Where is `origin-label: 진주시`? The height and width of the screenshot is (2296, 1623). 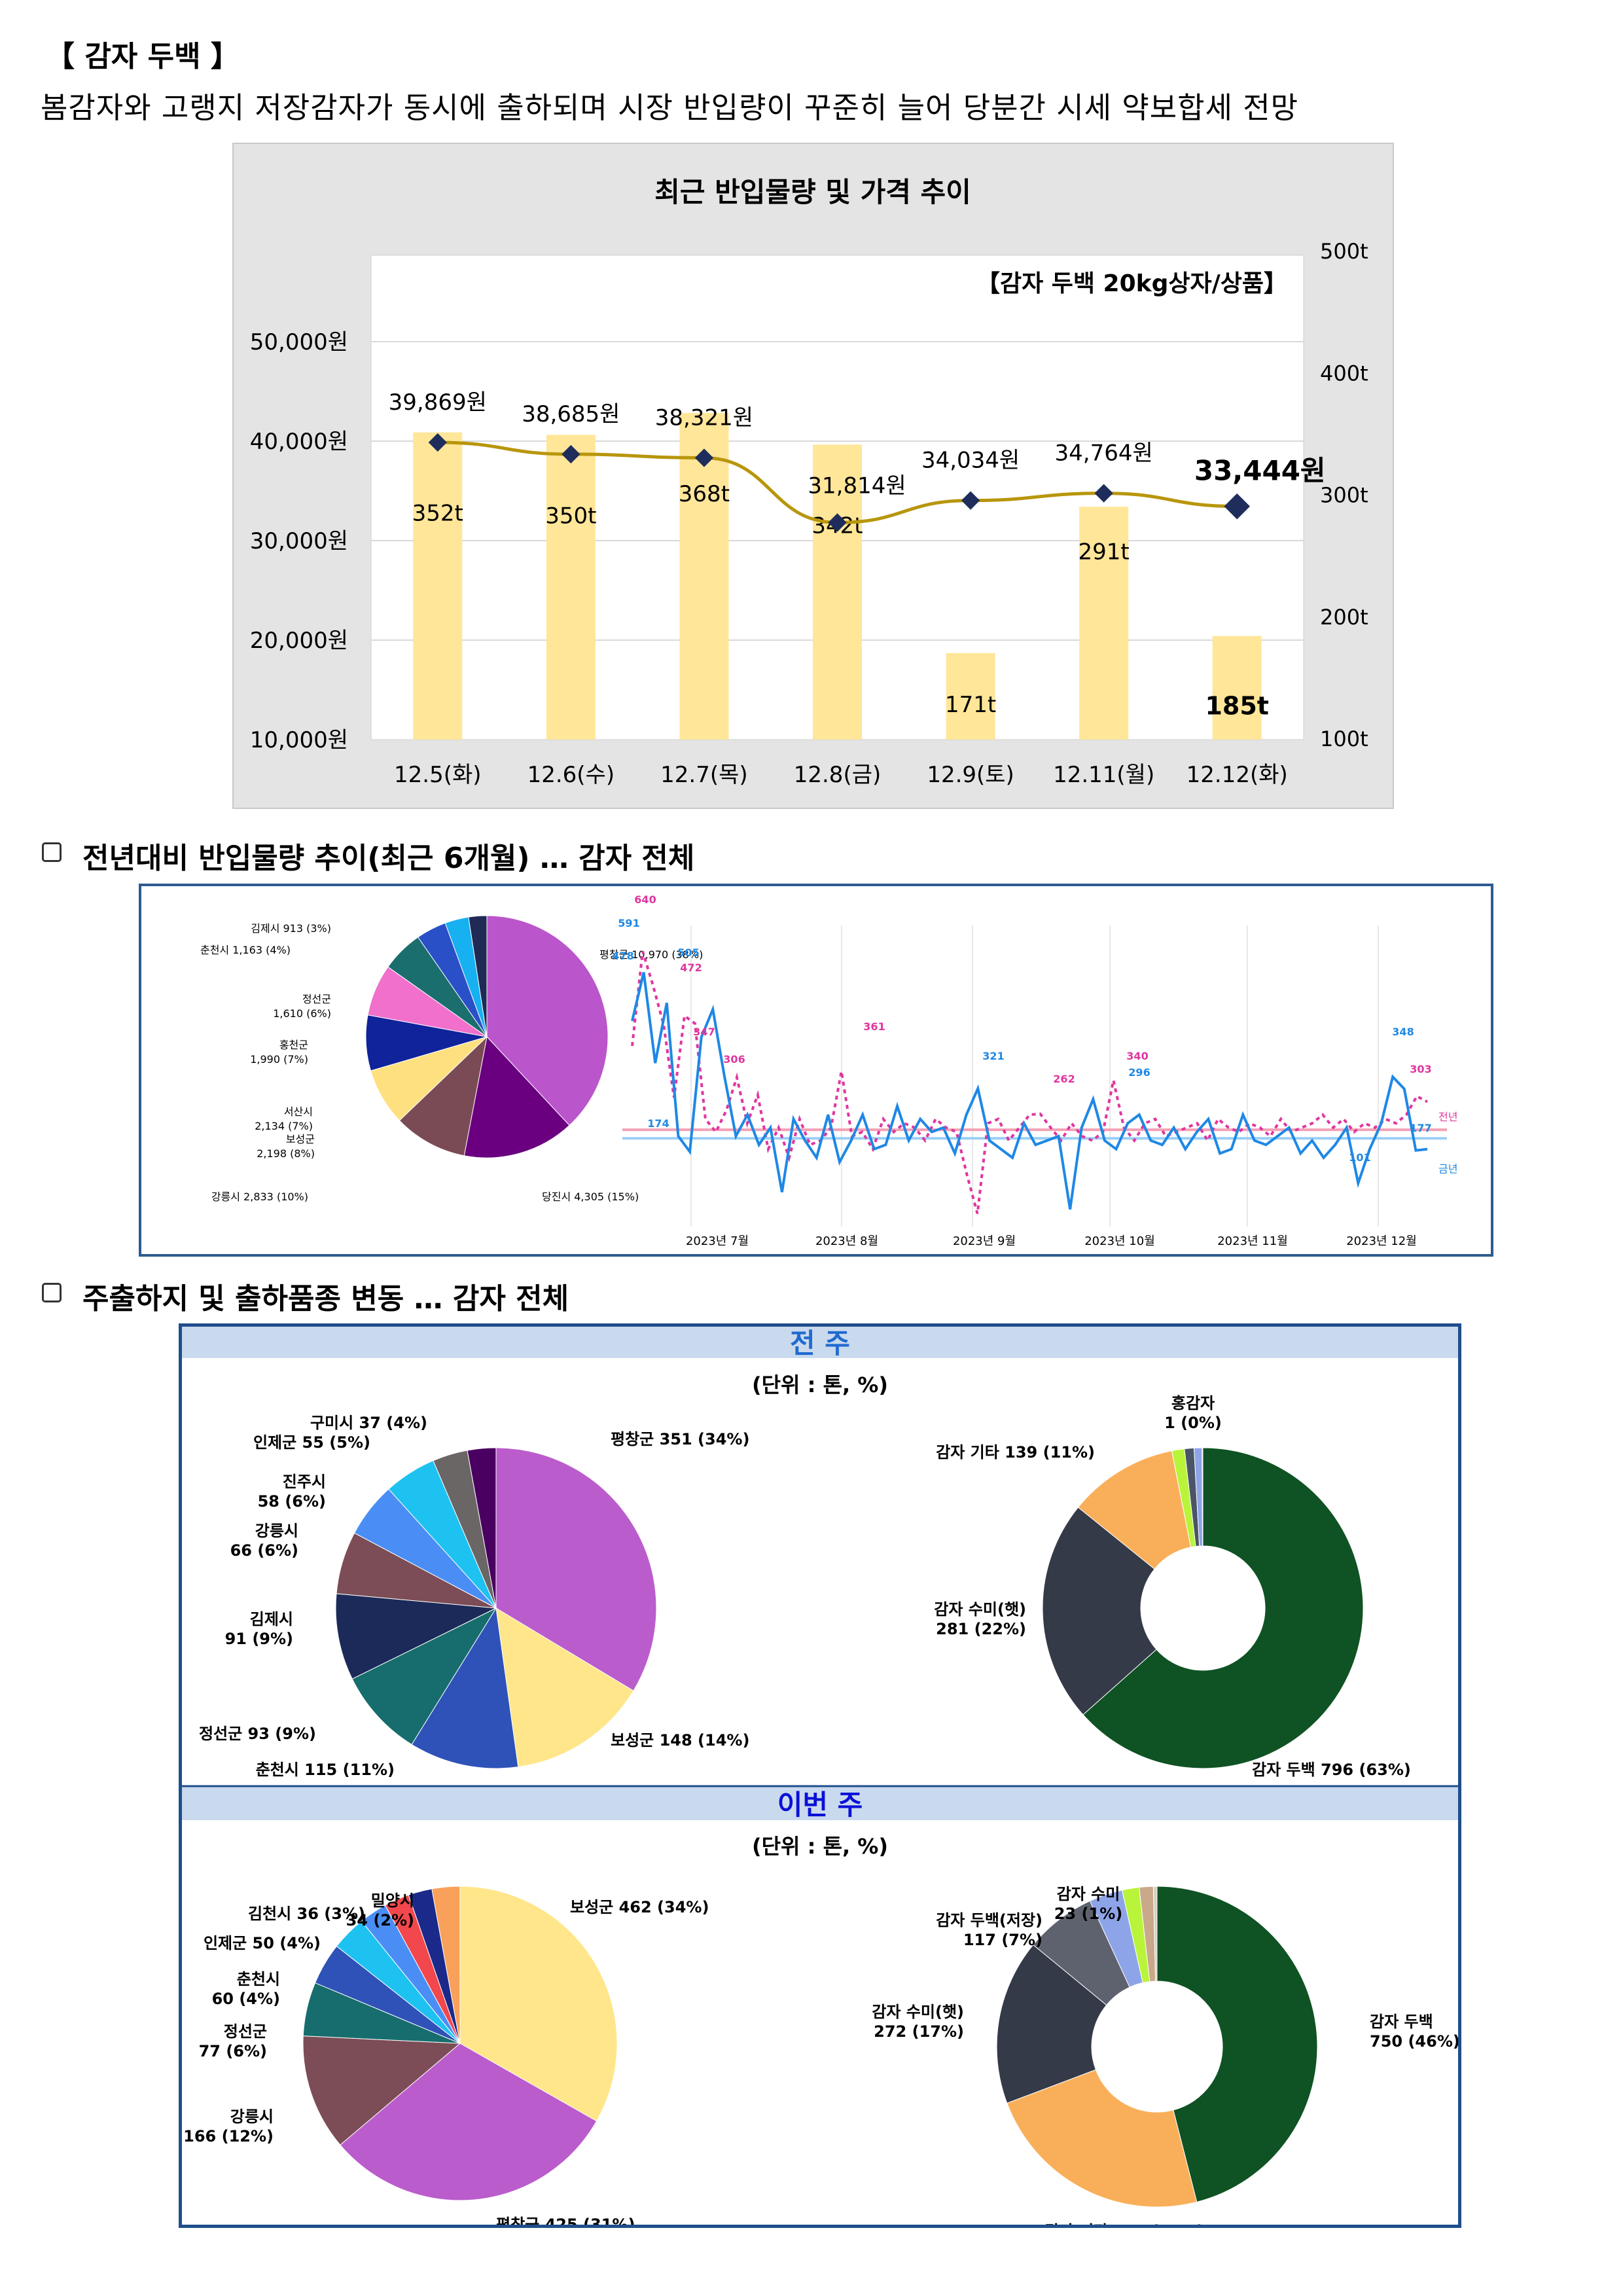
origin-label: 진주시 is located at coordinates (304, 1482).